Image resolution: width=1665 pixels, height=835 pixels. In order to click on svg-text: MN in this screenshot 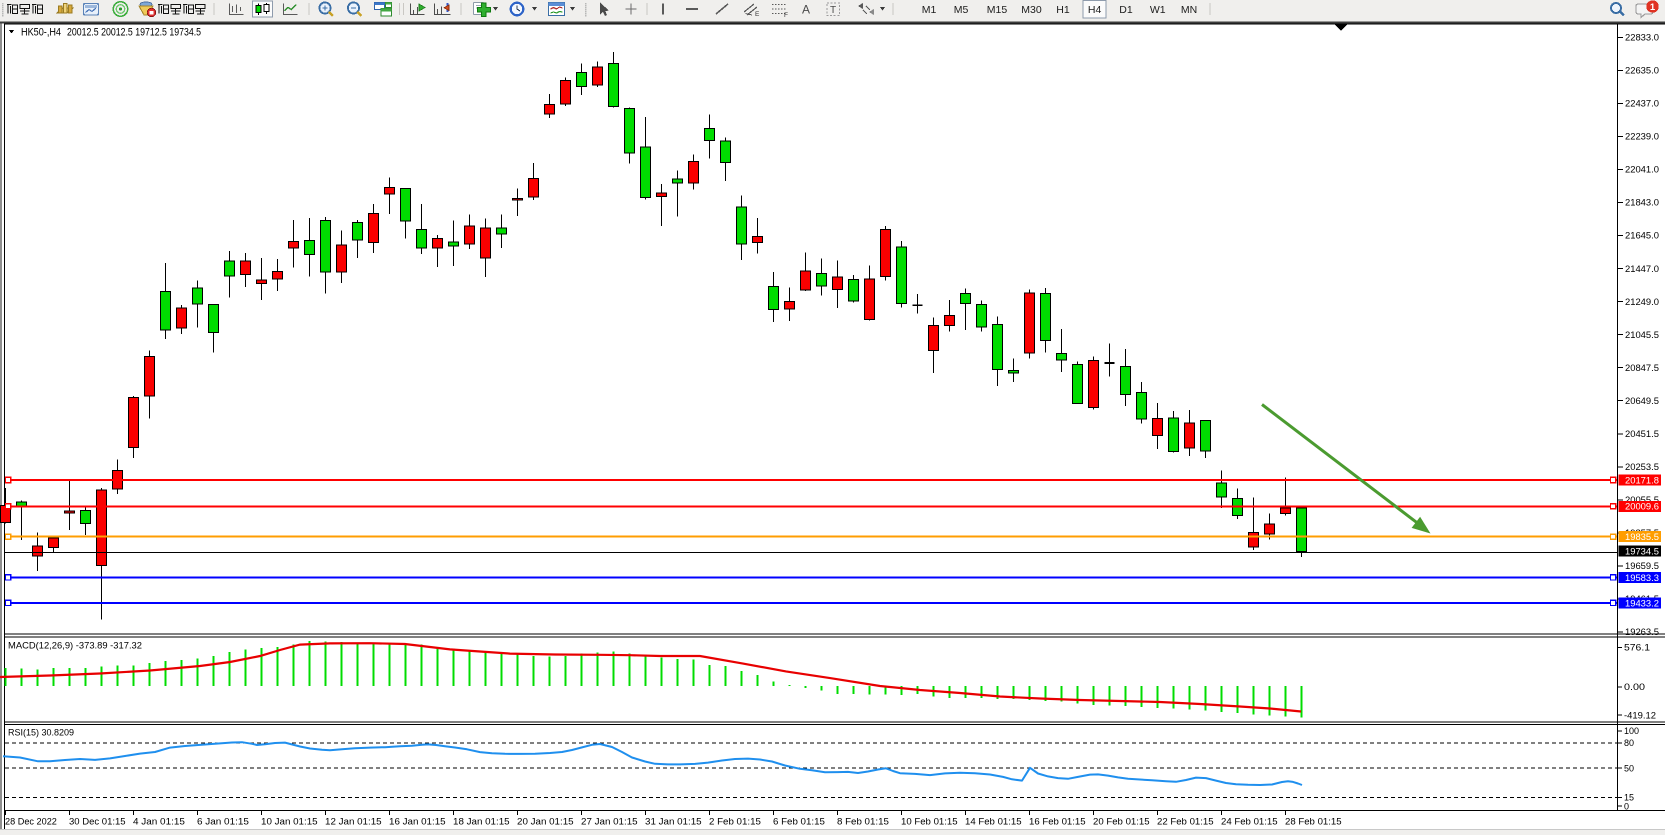, I will do `click(1189, 10)`.